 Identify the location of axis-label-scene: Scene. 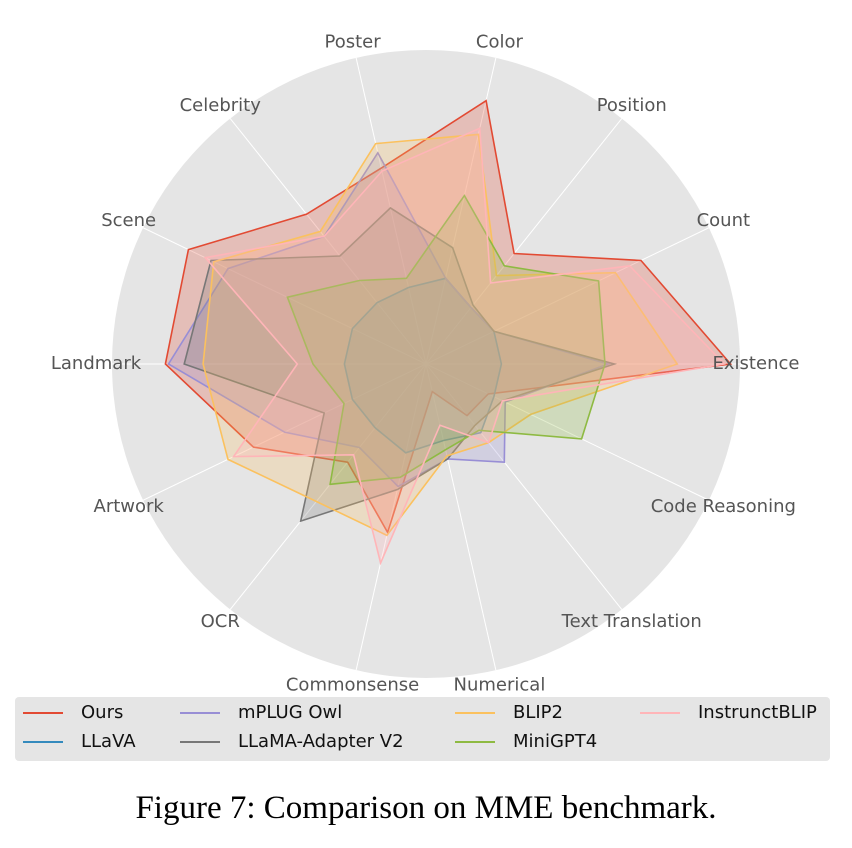
(128, 220).